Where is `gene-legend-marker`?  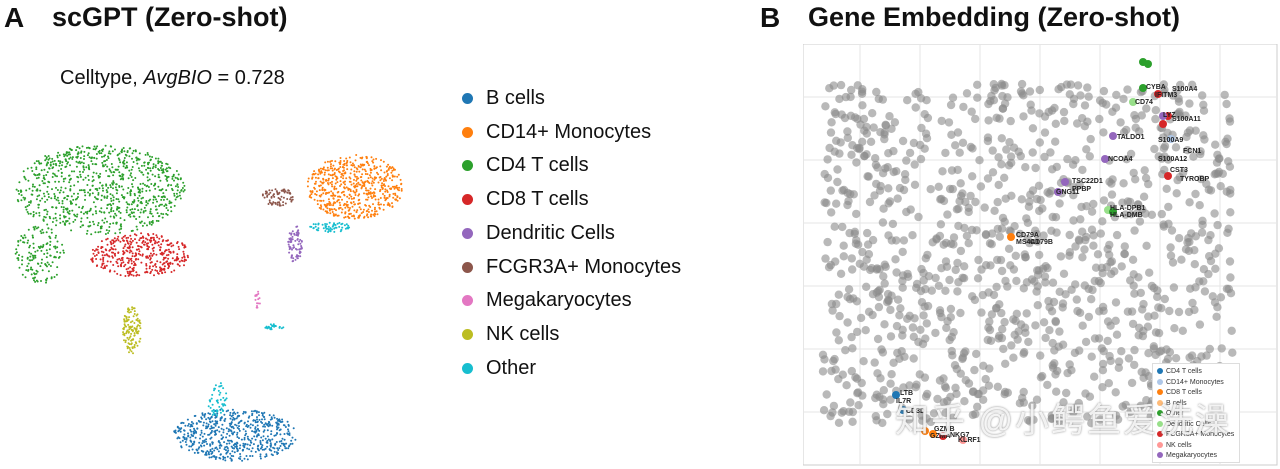 gene-legend-marker is located at coordinates (1160, 392).